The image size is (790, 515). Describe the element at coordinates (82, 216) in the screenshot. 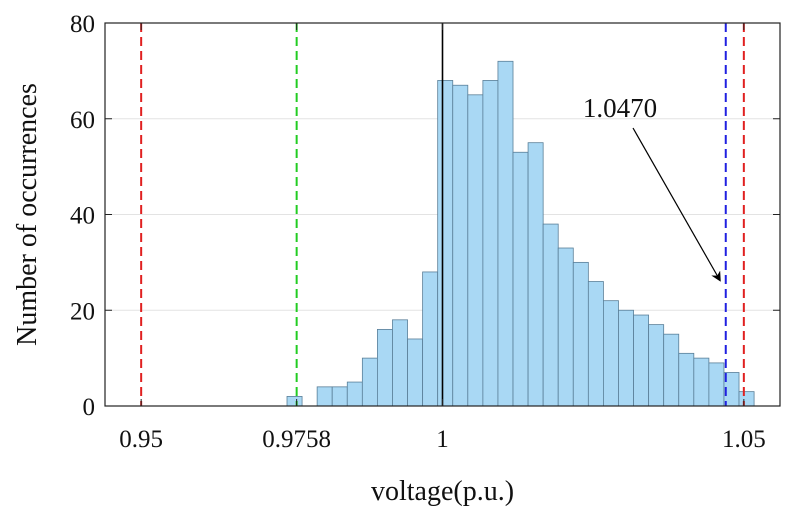

I see `y-tick-label: 40` at that location.